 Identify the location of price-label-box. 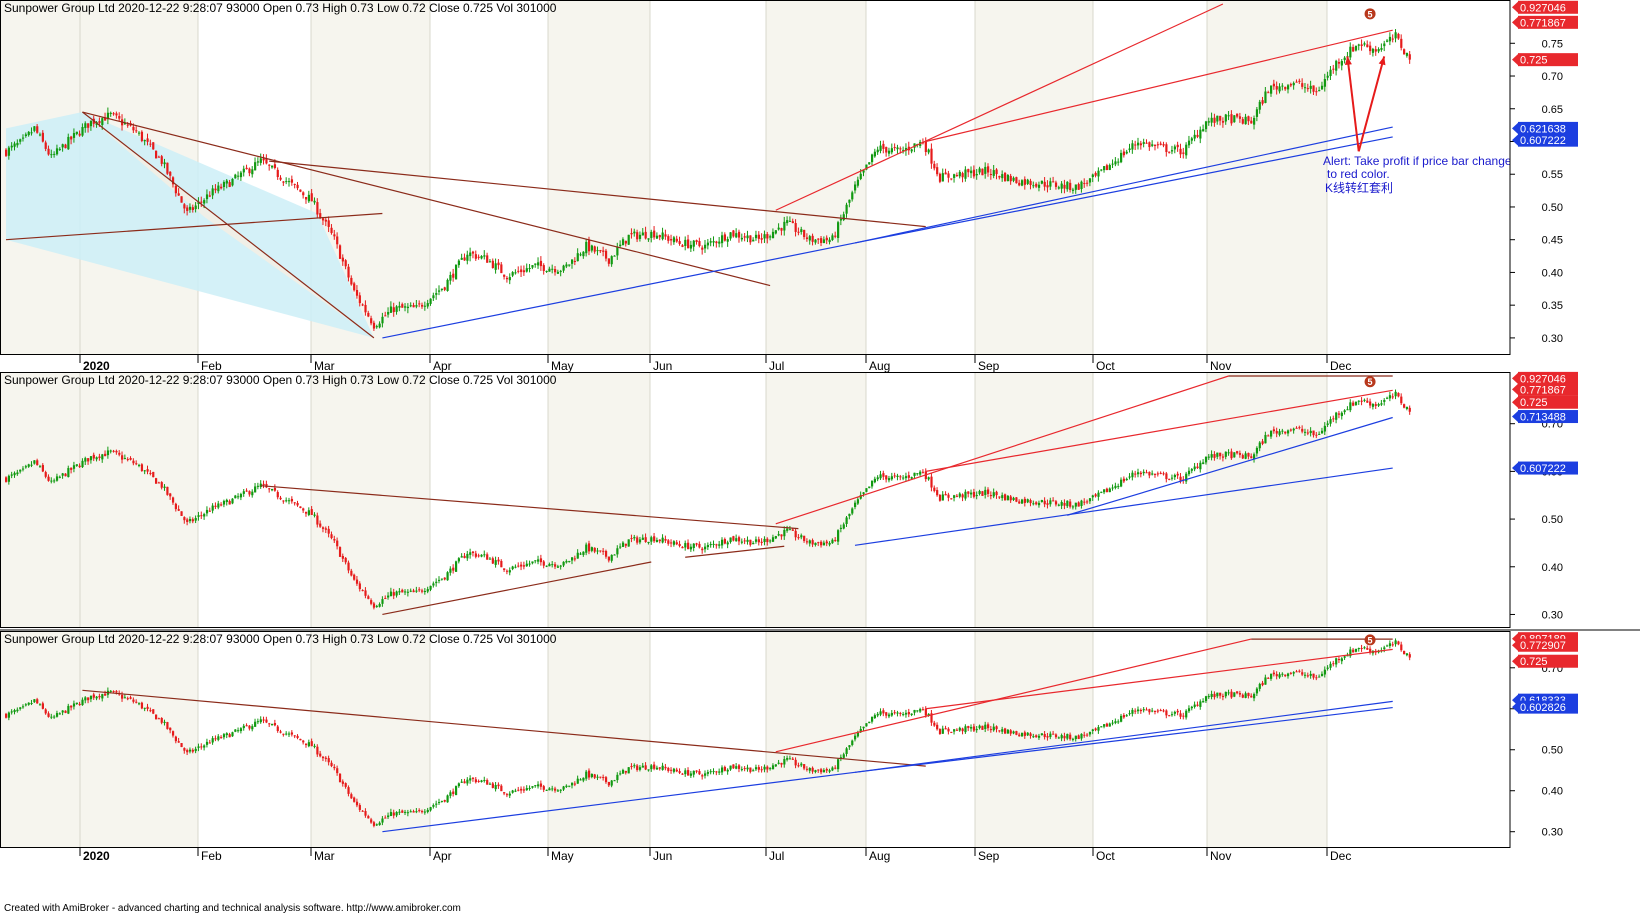
(1548, 707).